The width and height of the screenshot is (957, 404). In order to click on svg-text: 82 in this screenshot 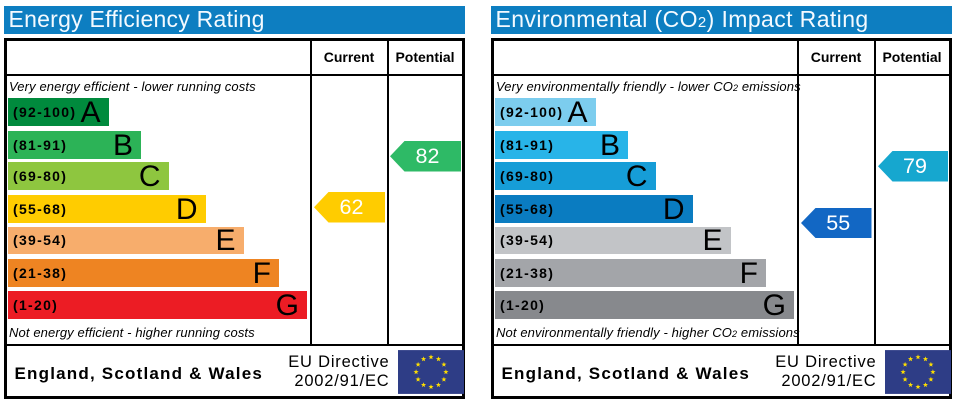, I will do `click(428, 156)`.